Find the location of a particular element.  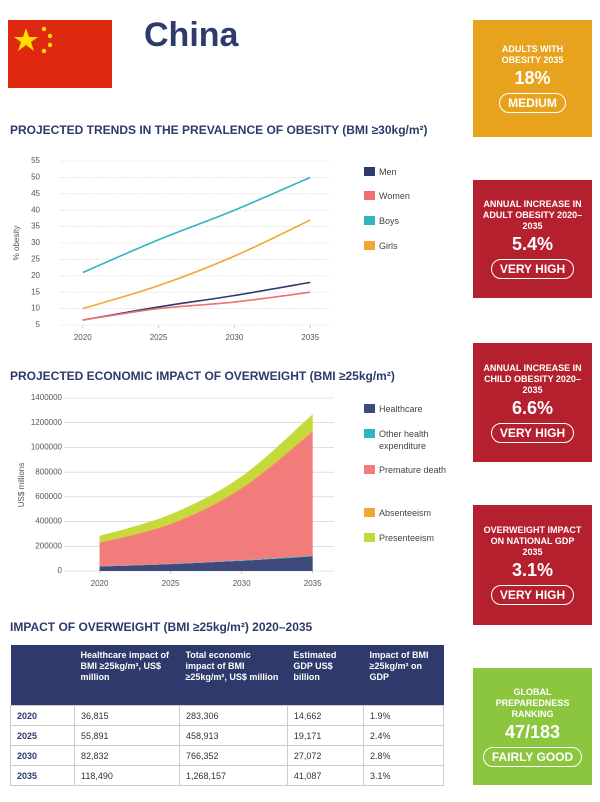

panel-value: 6.6% is located at coordinates (532, 407).